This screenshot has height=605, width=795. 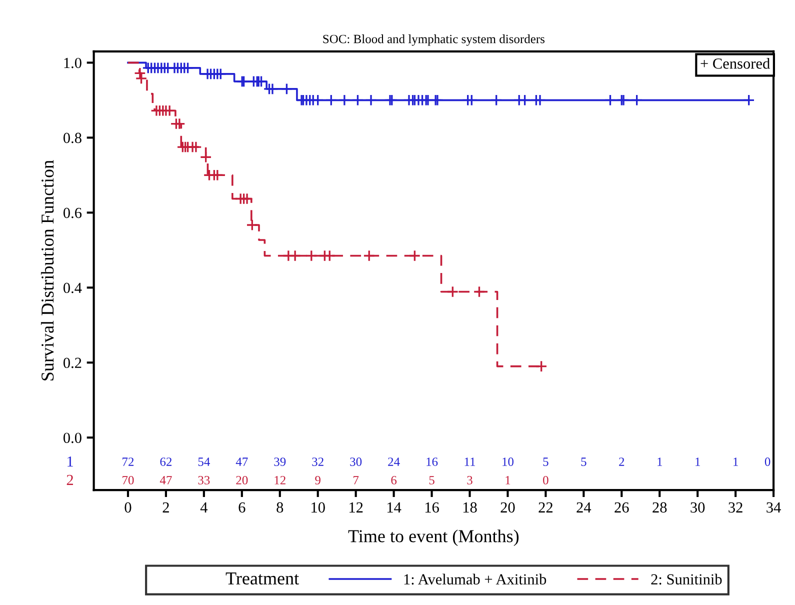 What do you see at coordinates (69, 479) in the screenshot?
I see `text: 2` at bounding box center [69, 479].